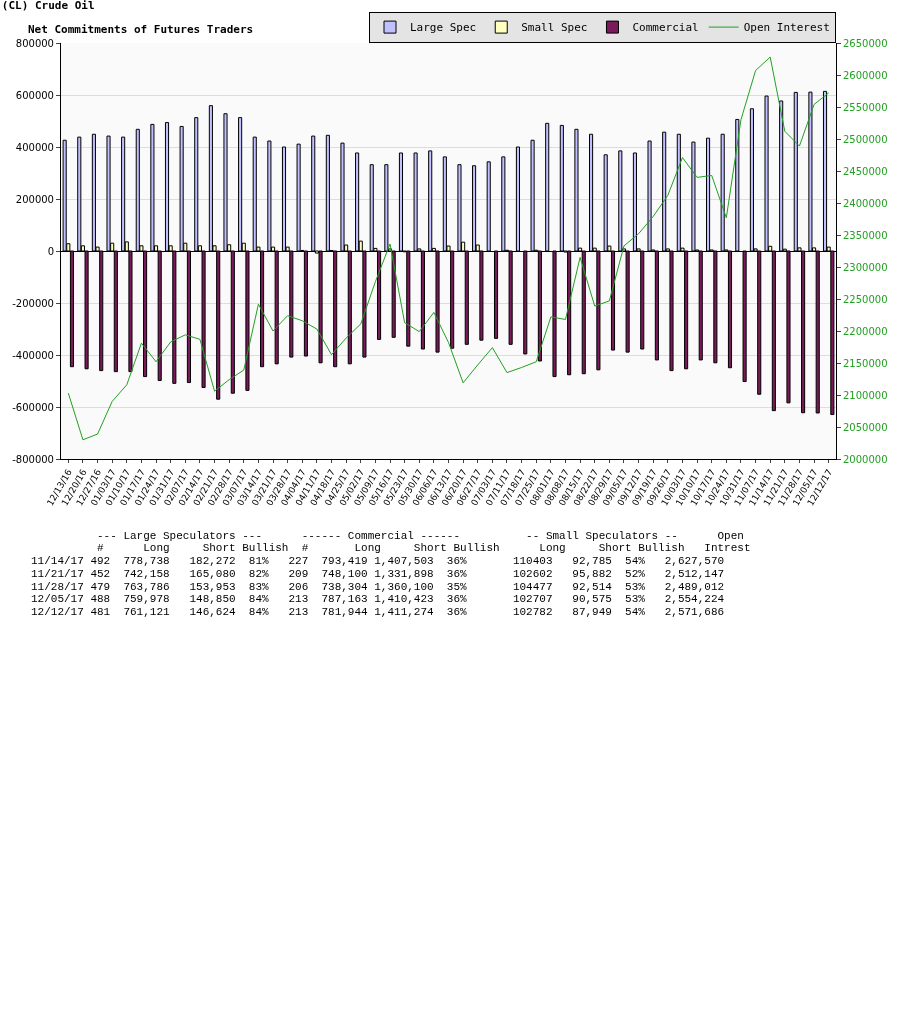 This screenshot has height=1020, width=900. Describe the element at coordinates (865, 107) in the screenshot. I see `y2-tick-label: 2550000` at that location.